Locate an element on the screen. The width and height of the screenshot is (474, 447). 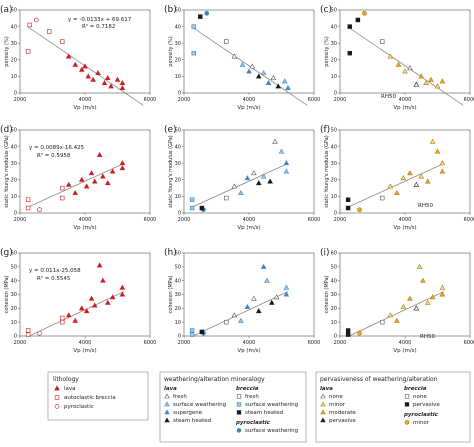
x-axis-label: Vp (m/s) is located at coordinates (404, 351).